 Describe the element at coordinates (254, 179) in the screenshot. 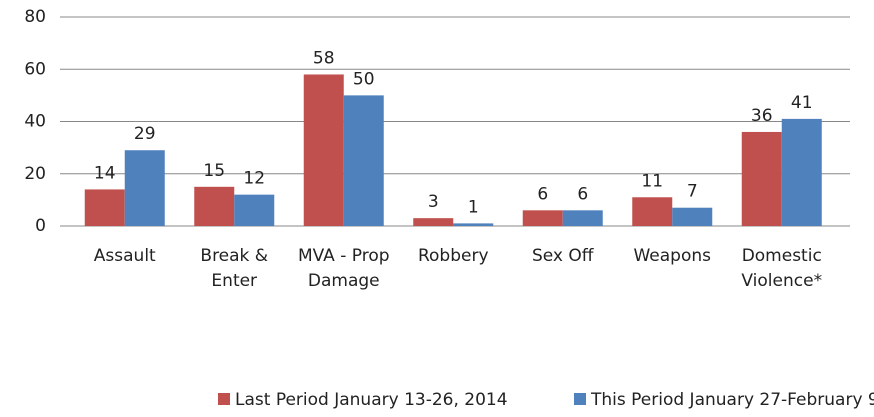

I see `data-label: 12` at that location.